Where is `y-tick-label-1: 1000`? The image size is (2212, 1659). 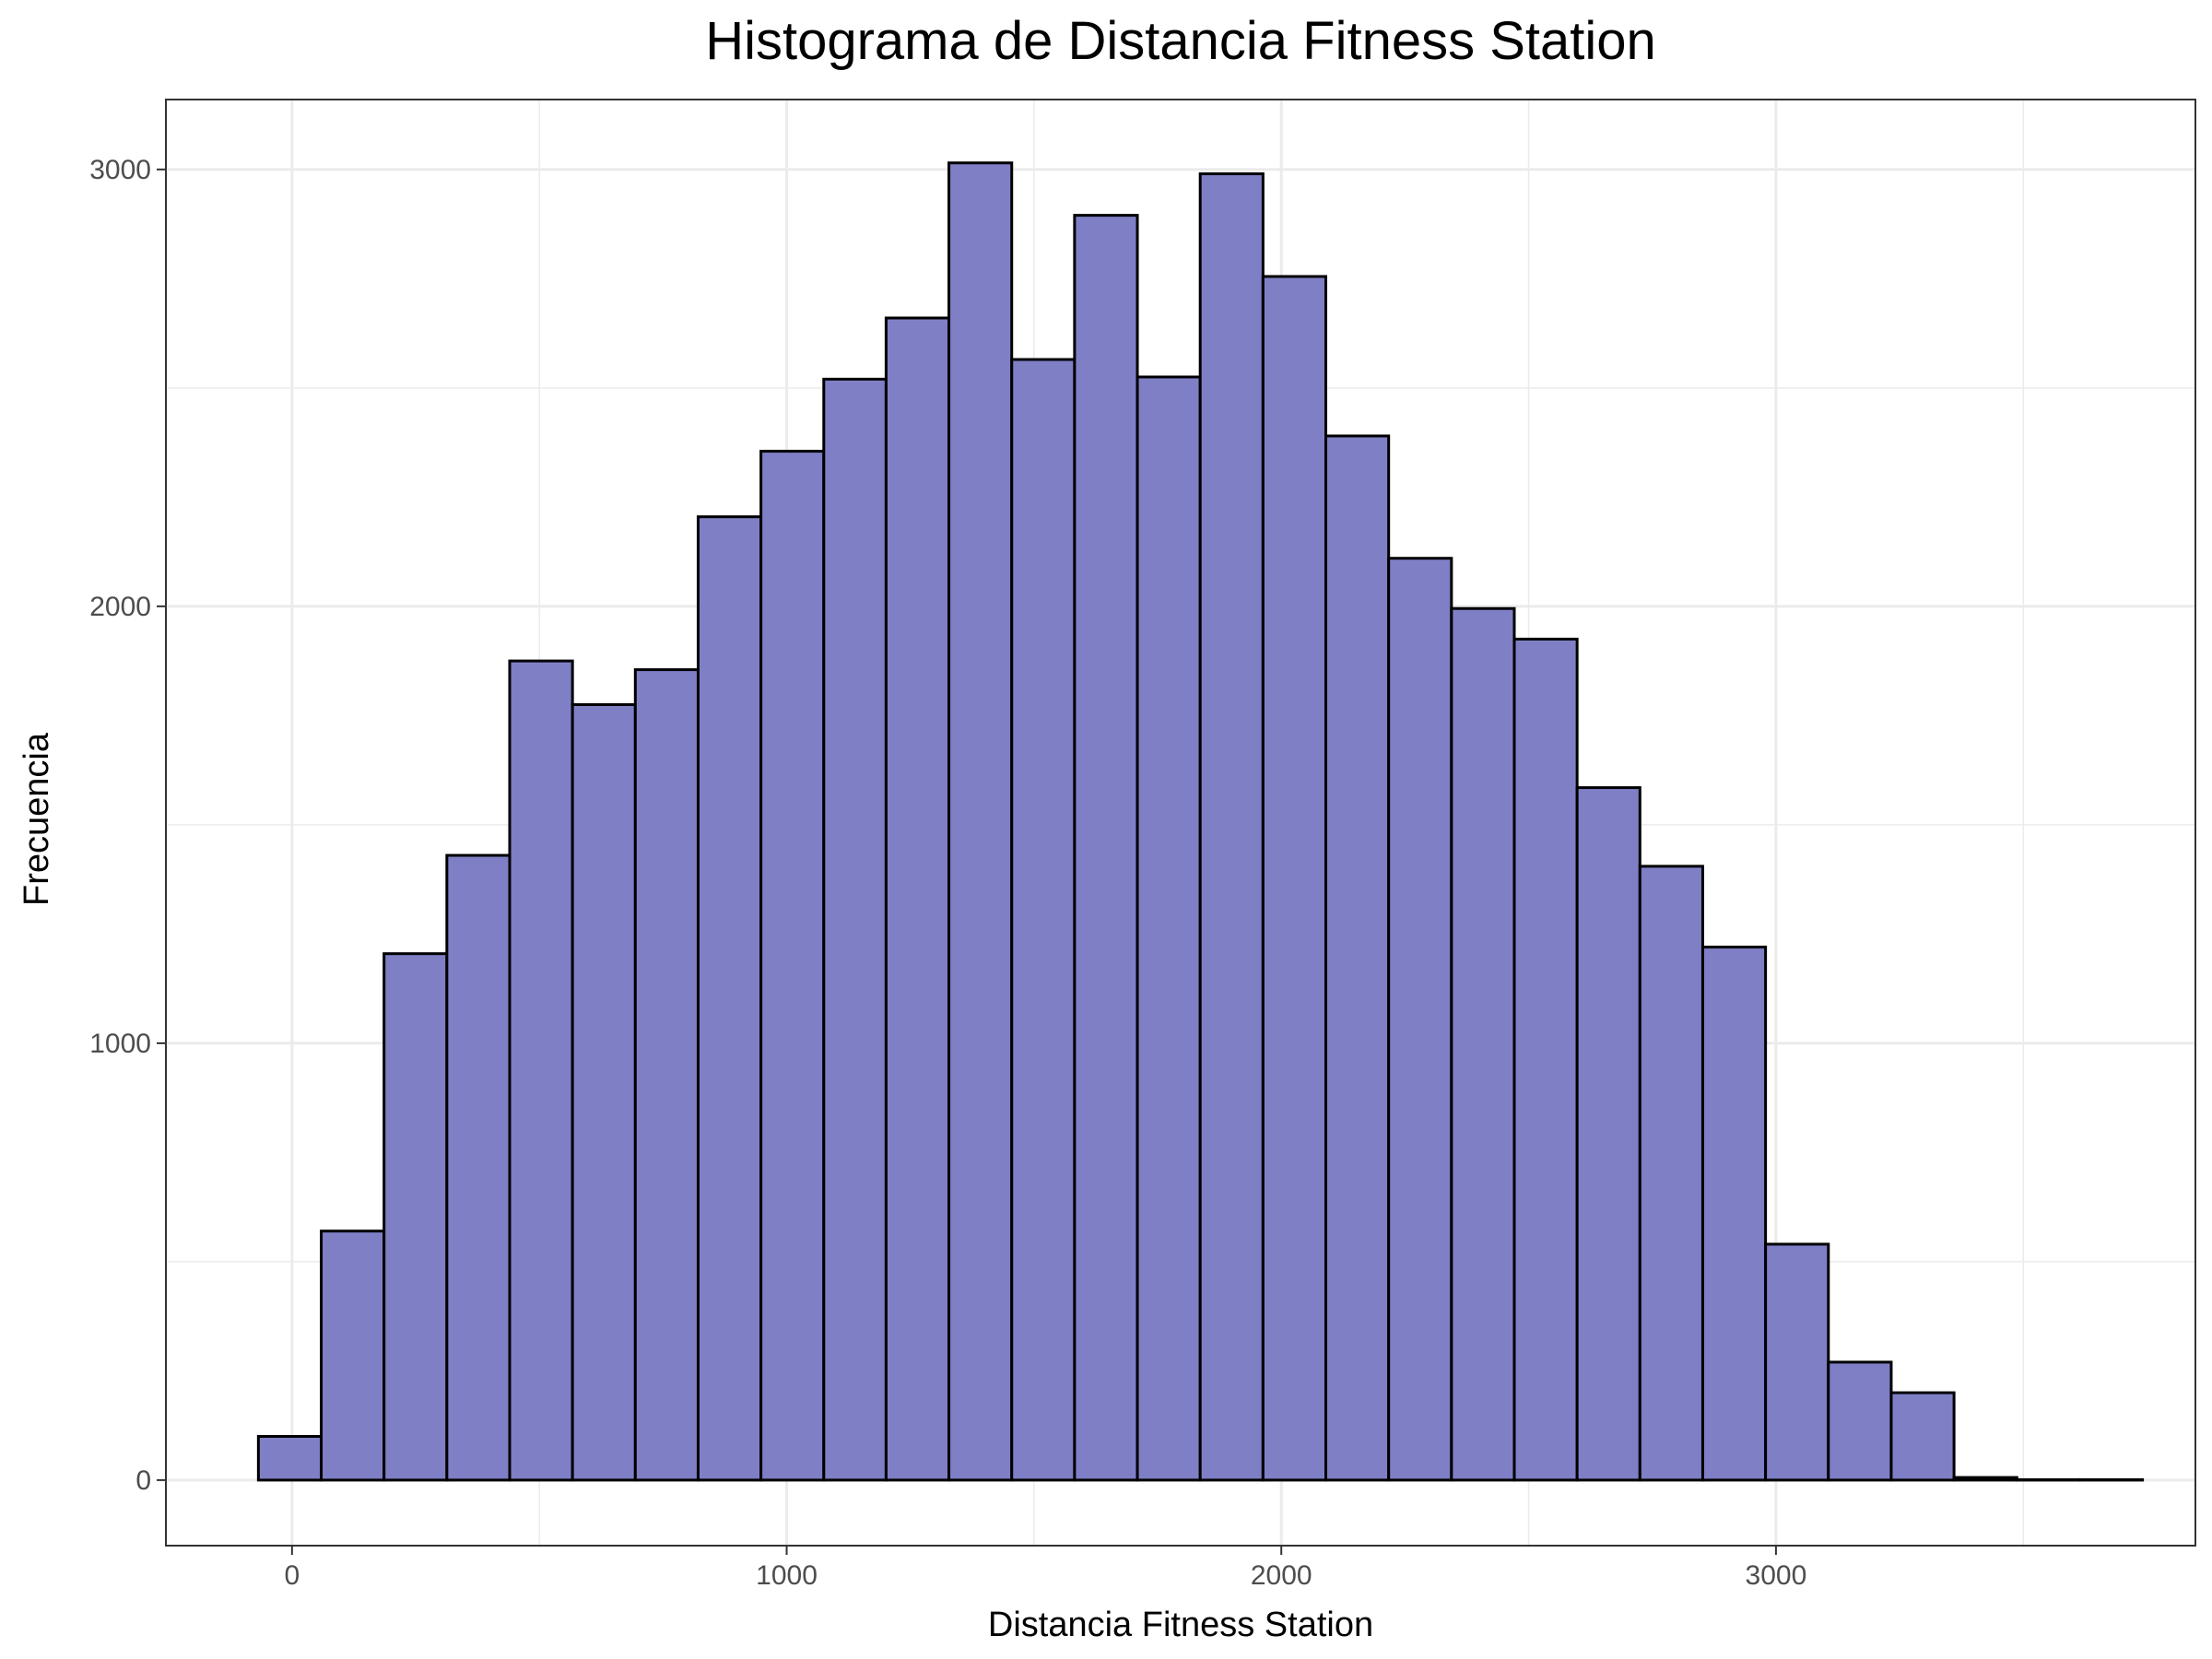 y-tick-label-1: 1000 is located at coordinates (120, 1044).